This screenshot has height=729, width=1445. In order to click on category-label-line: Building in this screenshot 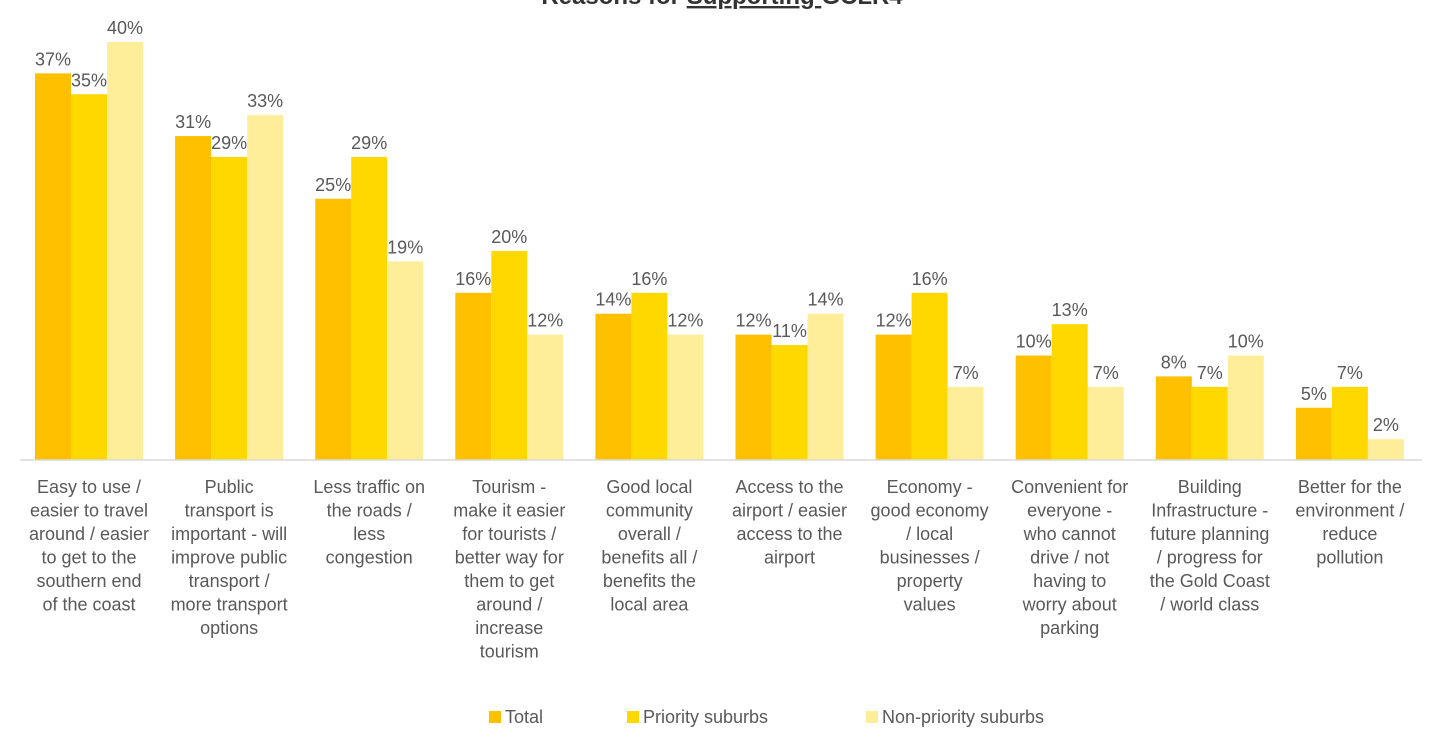, I will do `click(1210, 487)`.